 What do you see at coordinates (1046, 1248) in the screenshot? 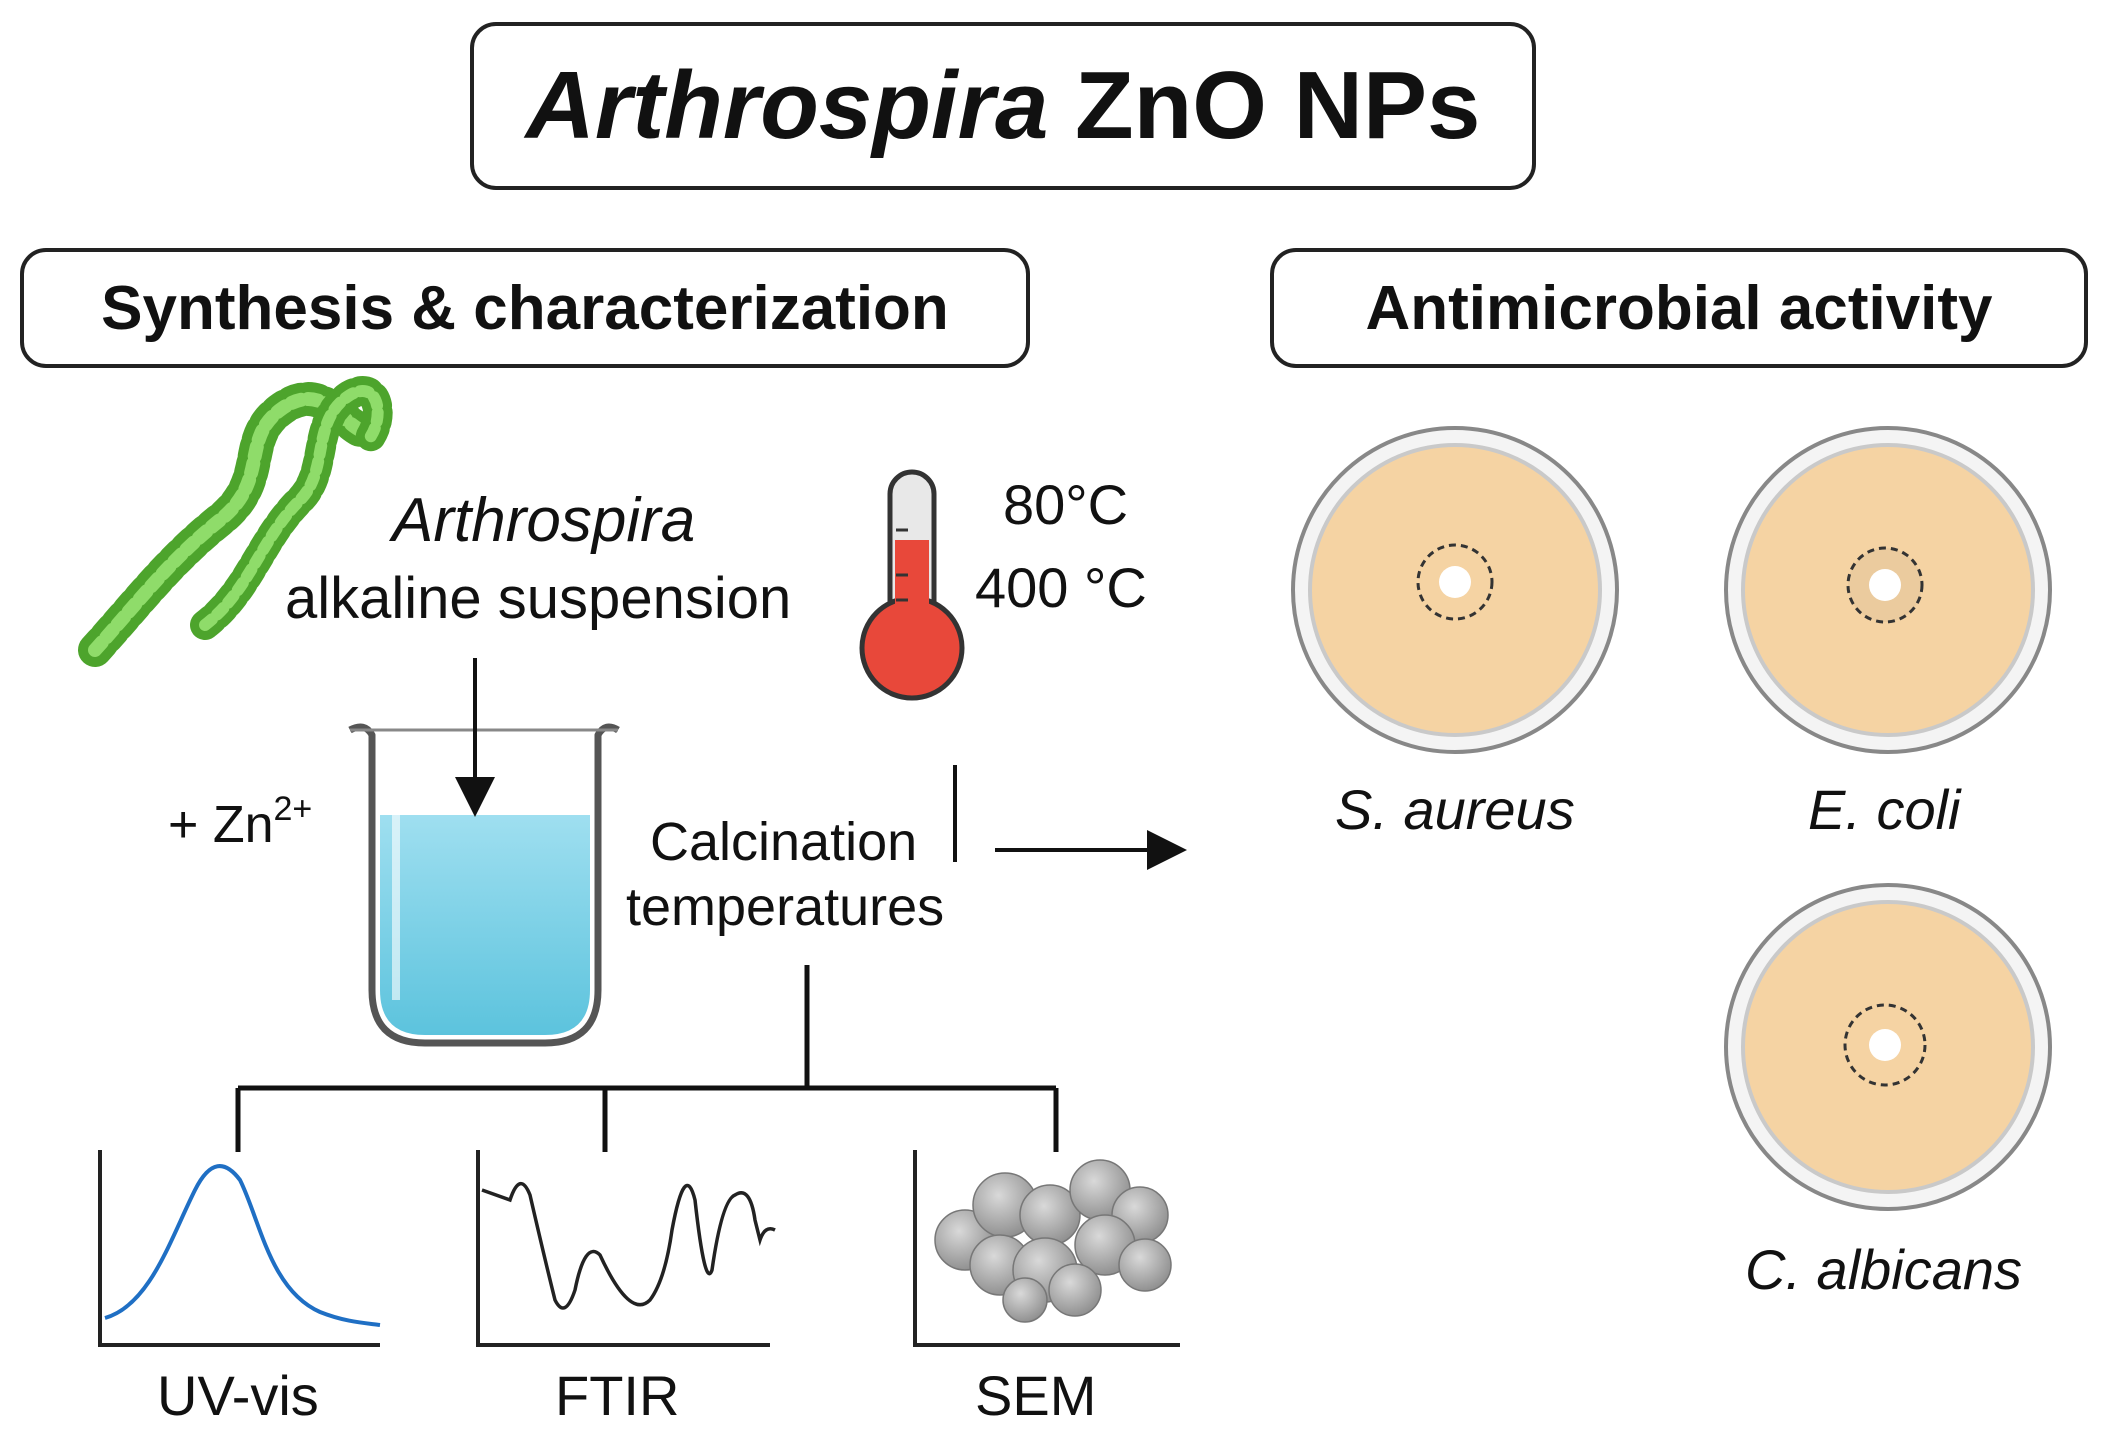
I see `sem-plot` at bounding box center [1046, 1248].